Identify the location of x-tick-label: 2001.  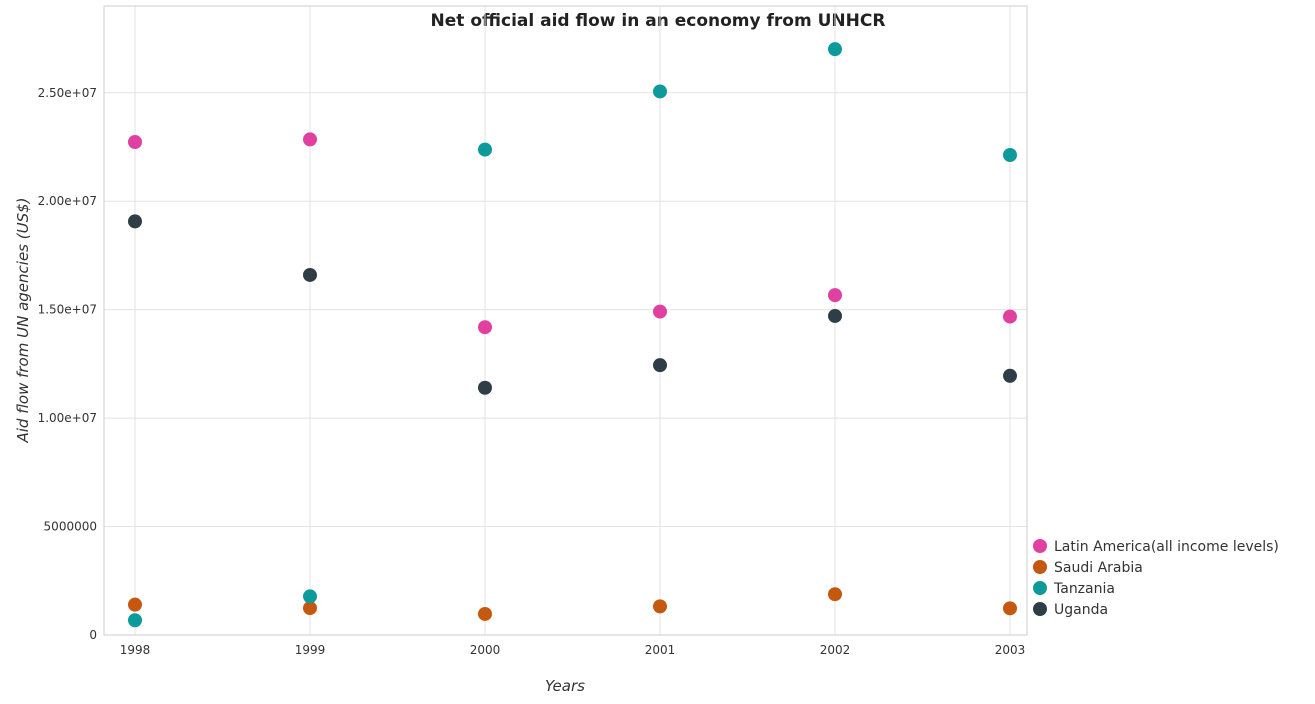
(660, 650).